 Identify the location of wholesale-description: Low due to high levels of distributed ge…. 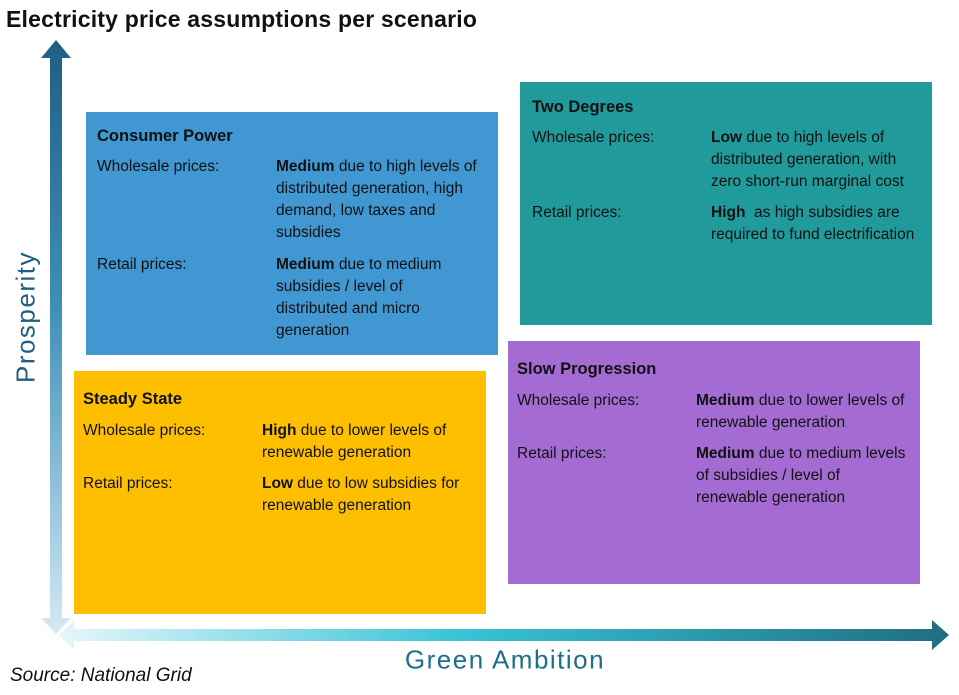
(807, 159).